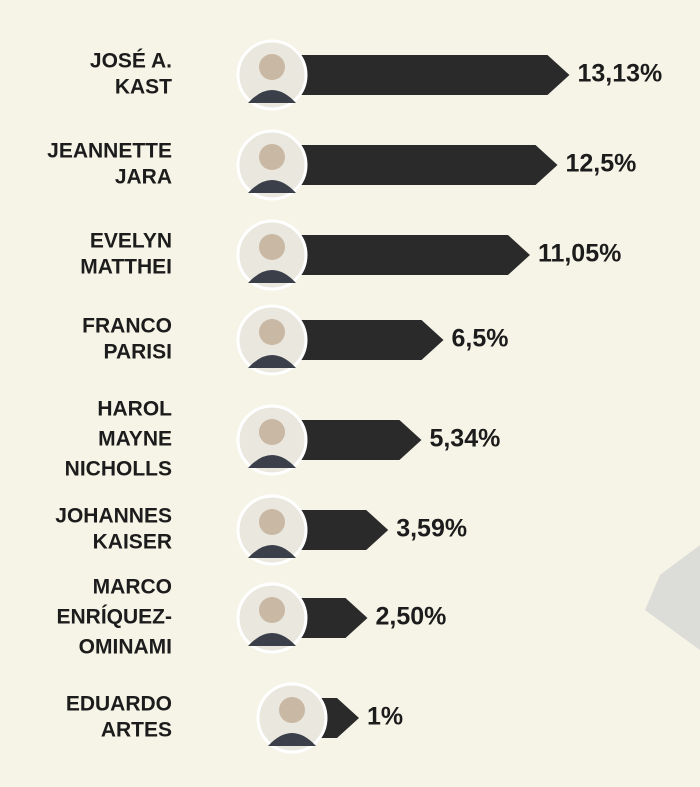  Describe the element at coordinates (115, 617) in the screenshot. I see `candidate-name: ENRÍQUEZ-` at that location.